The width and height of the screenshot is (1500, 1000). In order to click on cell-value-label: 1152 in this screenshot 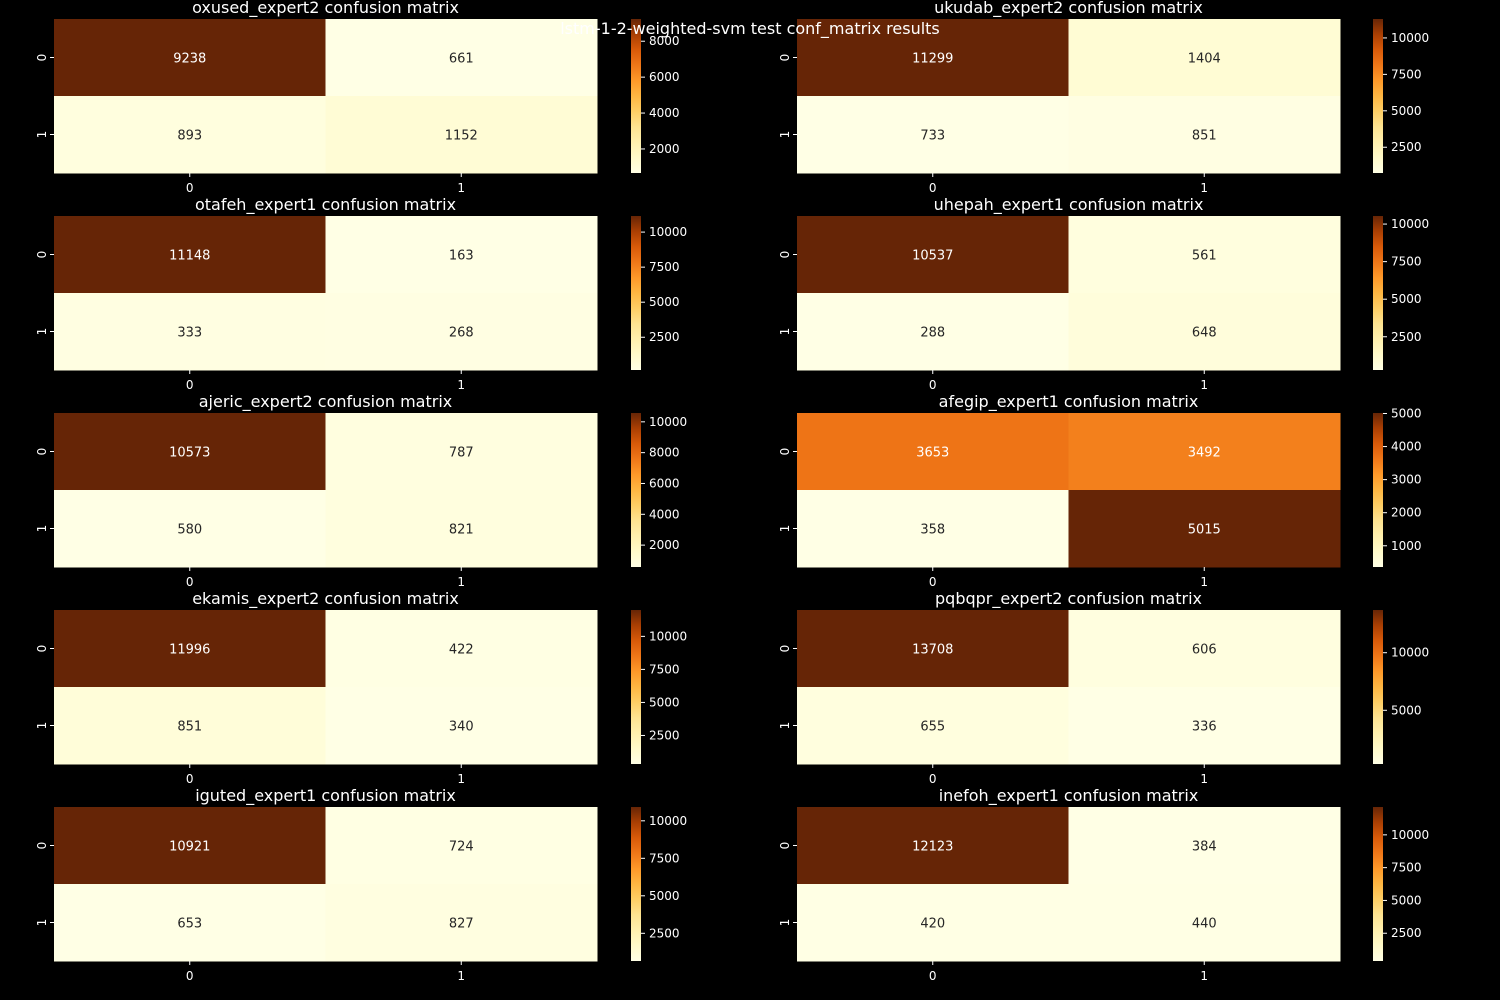, I will do `click(461, 136)`.